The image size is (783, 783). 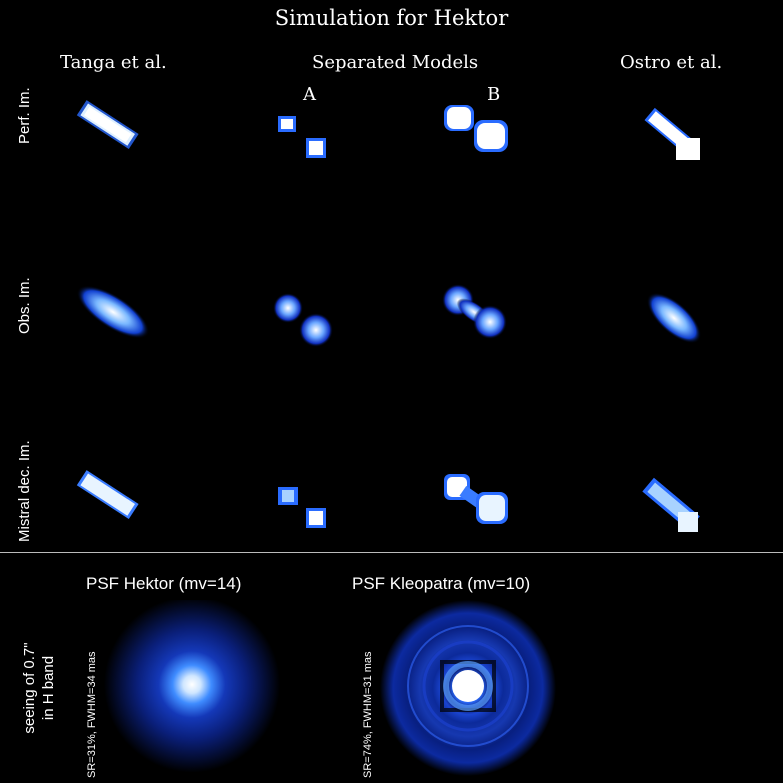 What do you see at coordinates (107, 125) in the screenshot?
I see `perfect-image-tanga` at bounding box center [107, 125].